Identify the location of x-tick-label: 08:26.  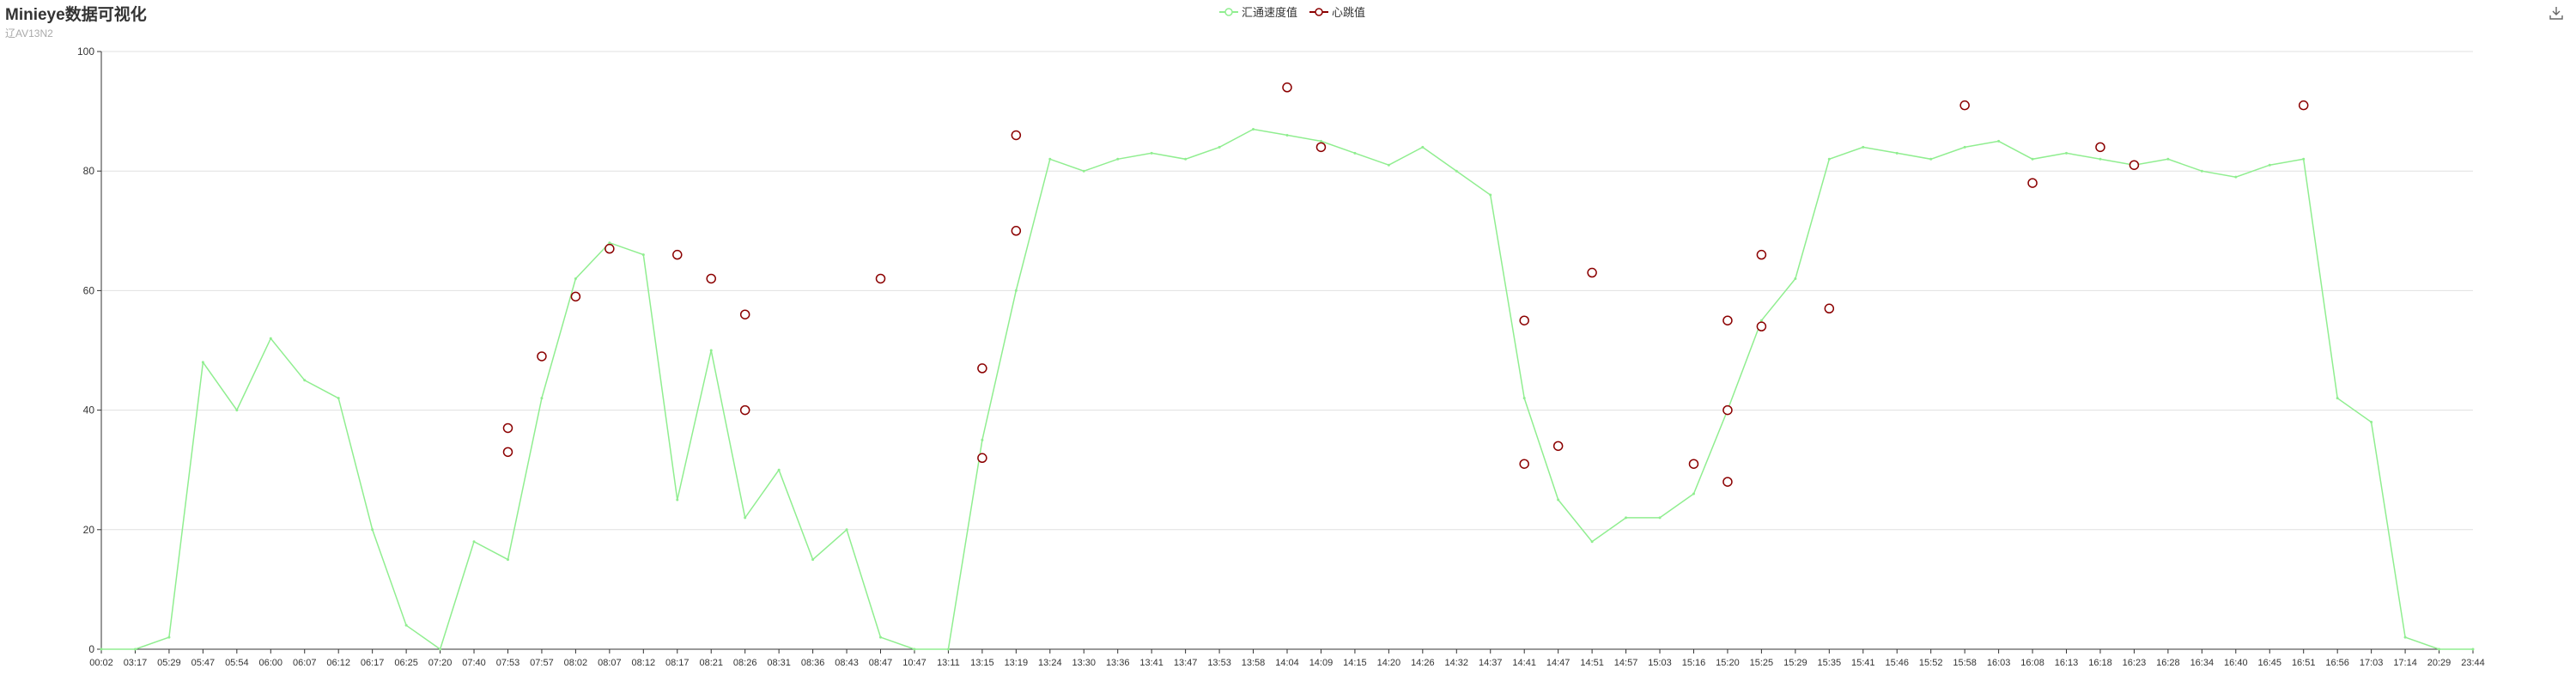
(745, 663).